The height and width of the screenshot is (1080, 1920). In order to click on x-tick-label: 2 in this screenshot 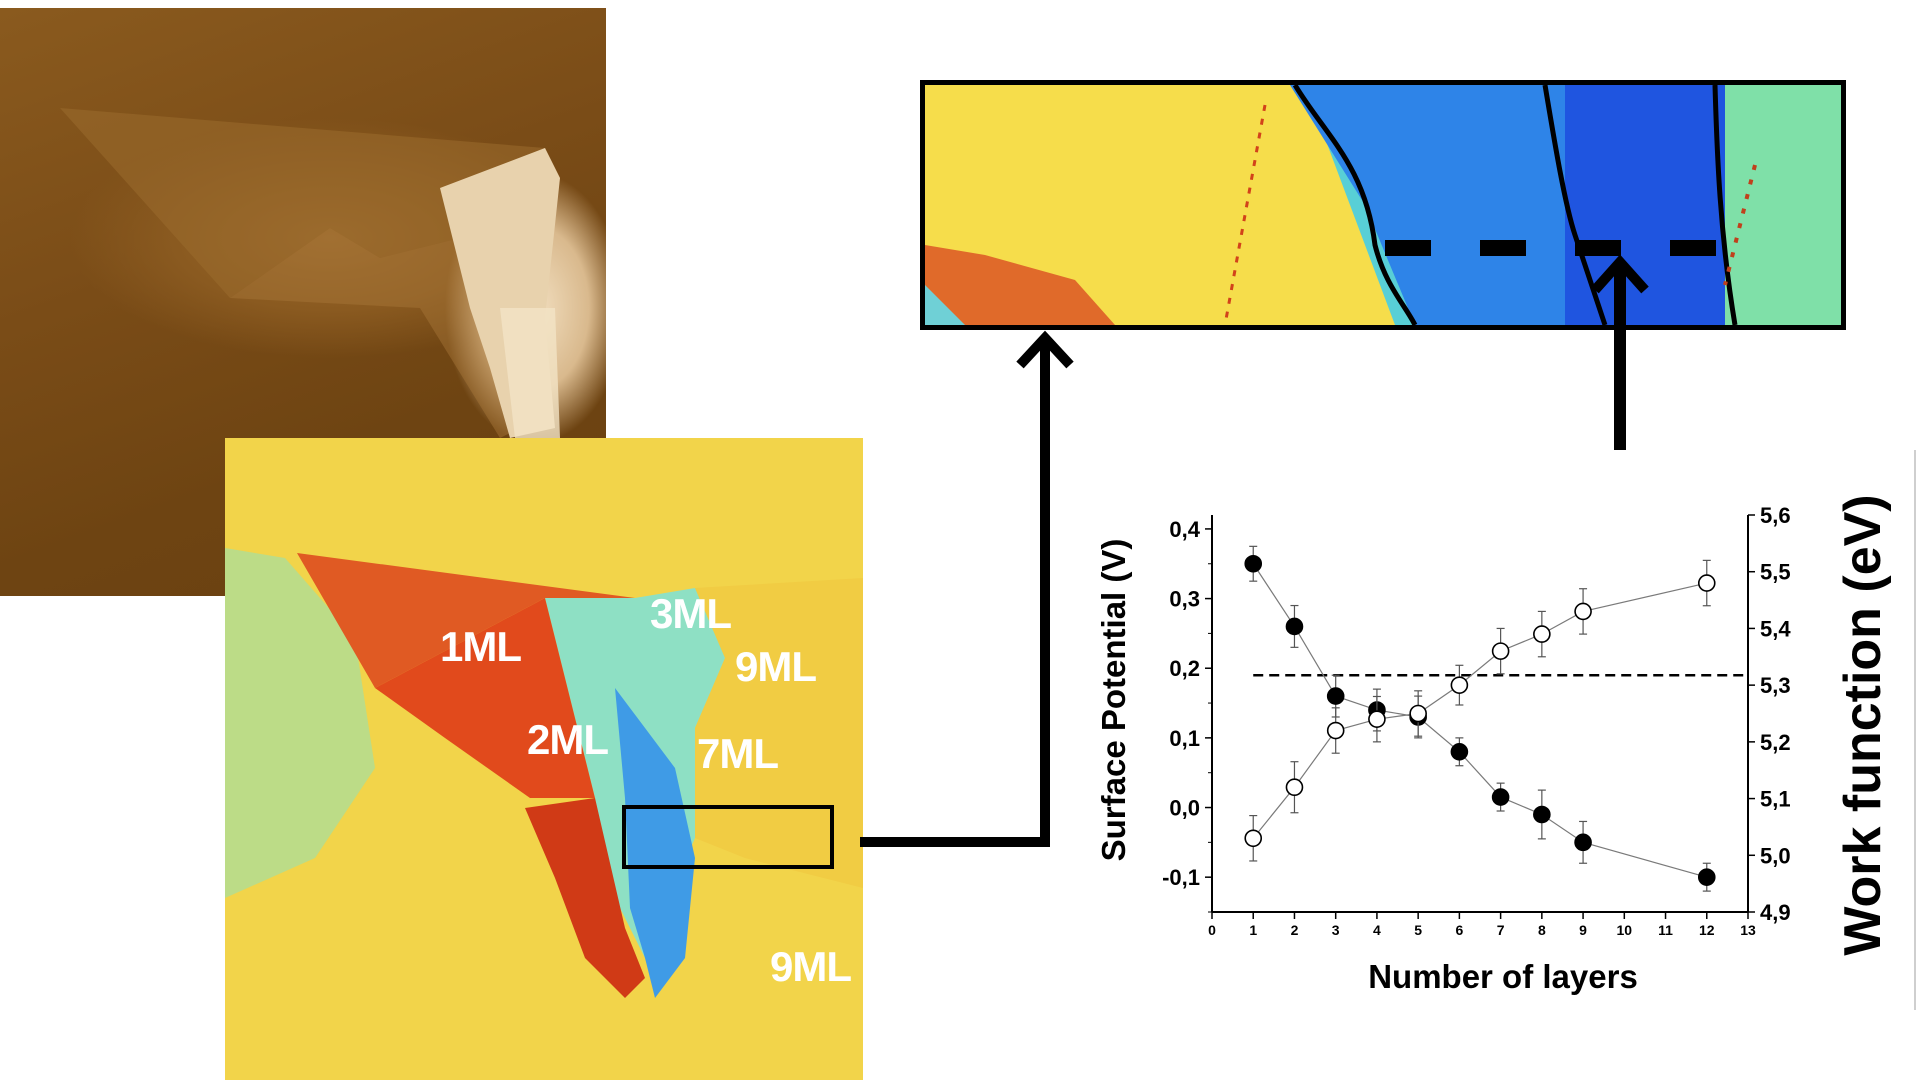, I will do `click(1295, 930)`.